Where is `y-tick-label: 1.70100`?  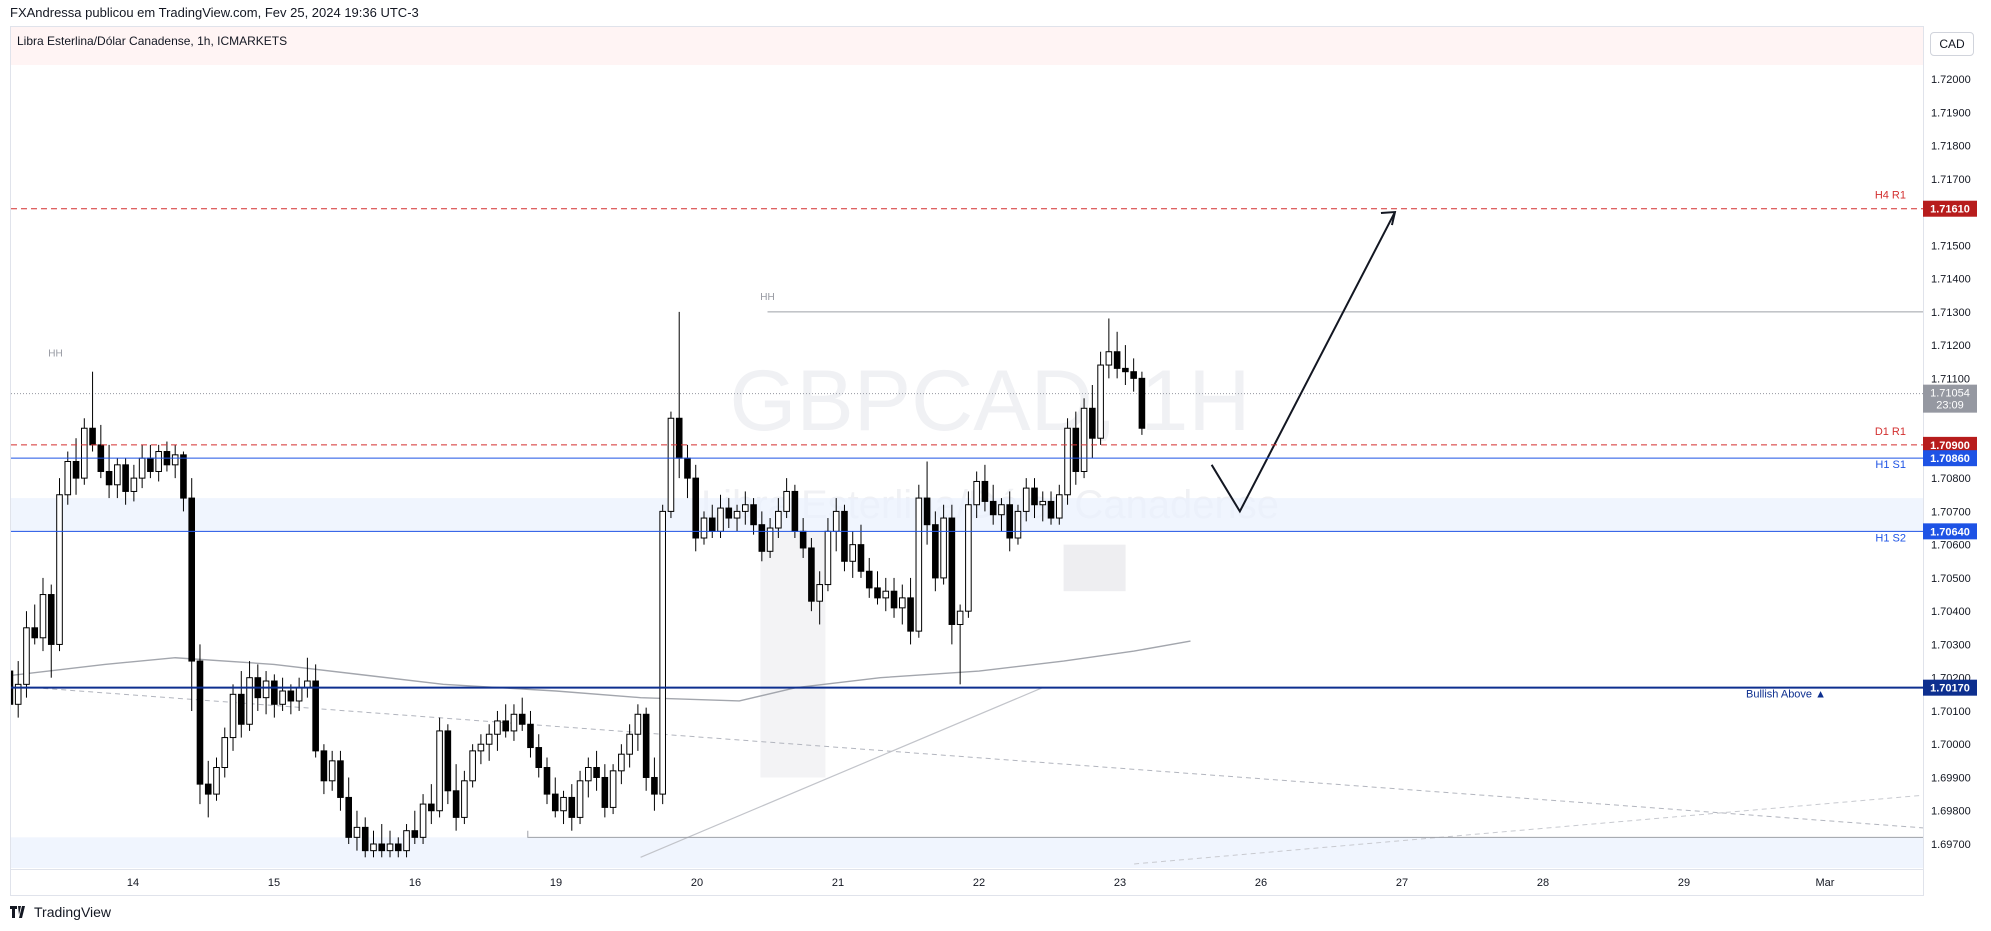 y-tick-label: 1.70100 is located at coordinates (1951, 712).